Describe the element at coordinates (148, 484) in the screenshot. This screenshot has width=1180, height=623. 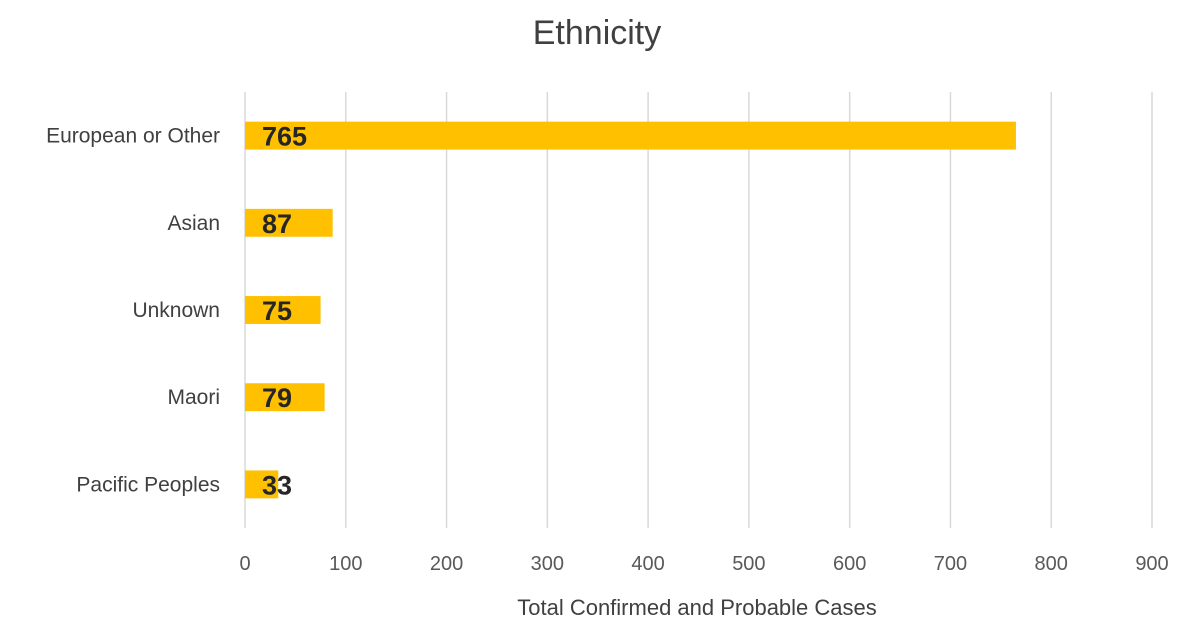
I see `category-label: Pacific Peoples` at that location.